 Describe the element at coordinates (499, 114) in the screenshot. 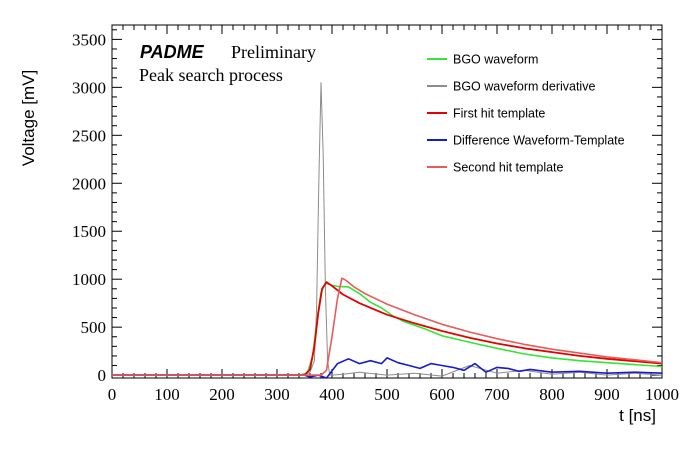

I see `legend-label: First hit template` at that location.